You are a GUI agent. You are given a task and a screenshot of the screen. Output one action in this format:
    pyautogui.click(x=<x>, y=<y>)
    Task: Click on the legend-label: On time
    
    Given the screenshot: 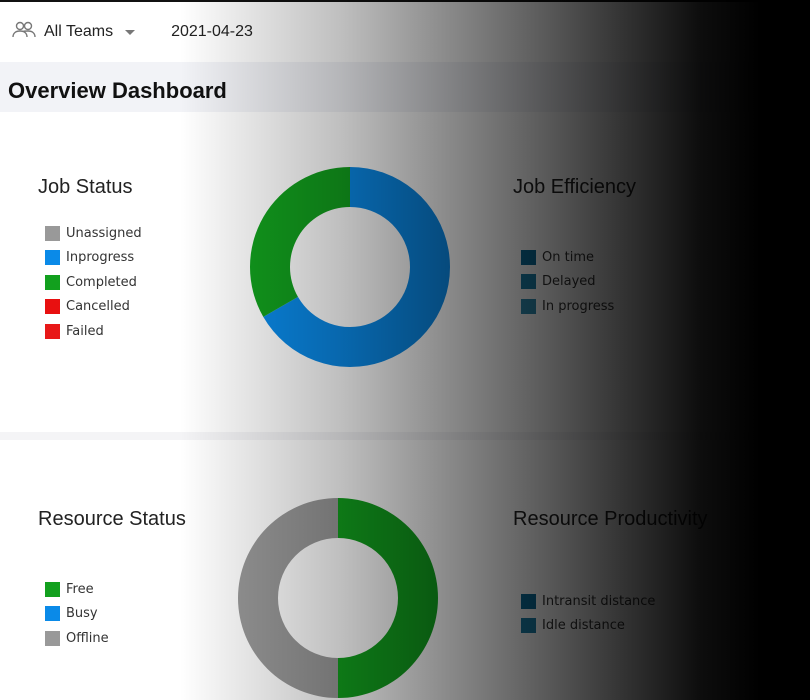 What is the action you would take?
    pyautogui.click(x=568, y=257)
    